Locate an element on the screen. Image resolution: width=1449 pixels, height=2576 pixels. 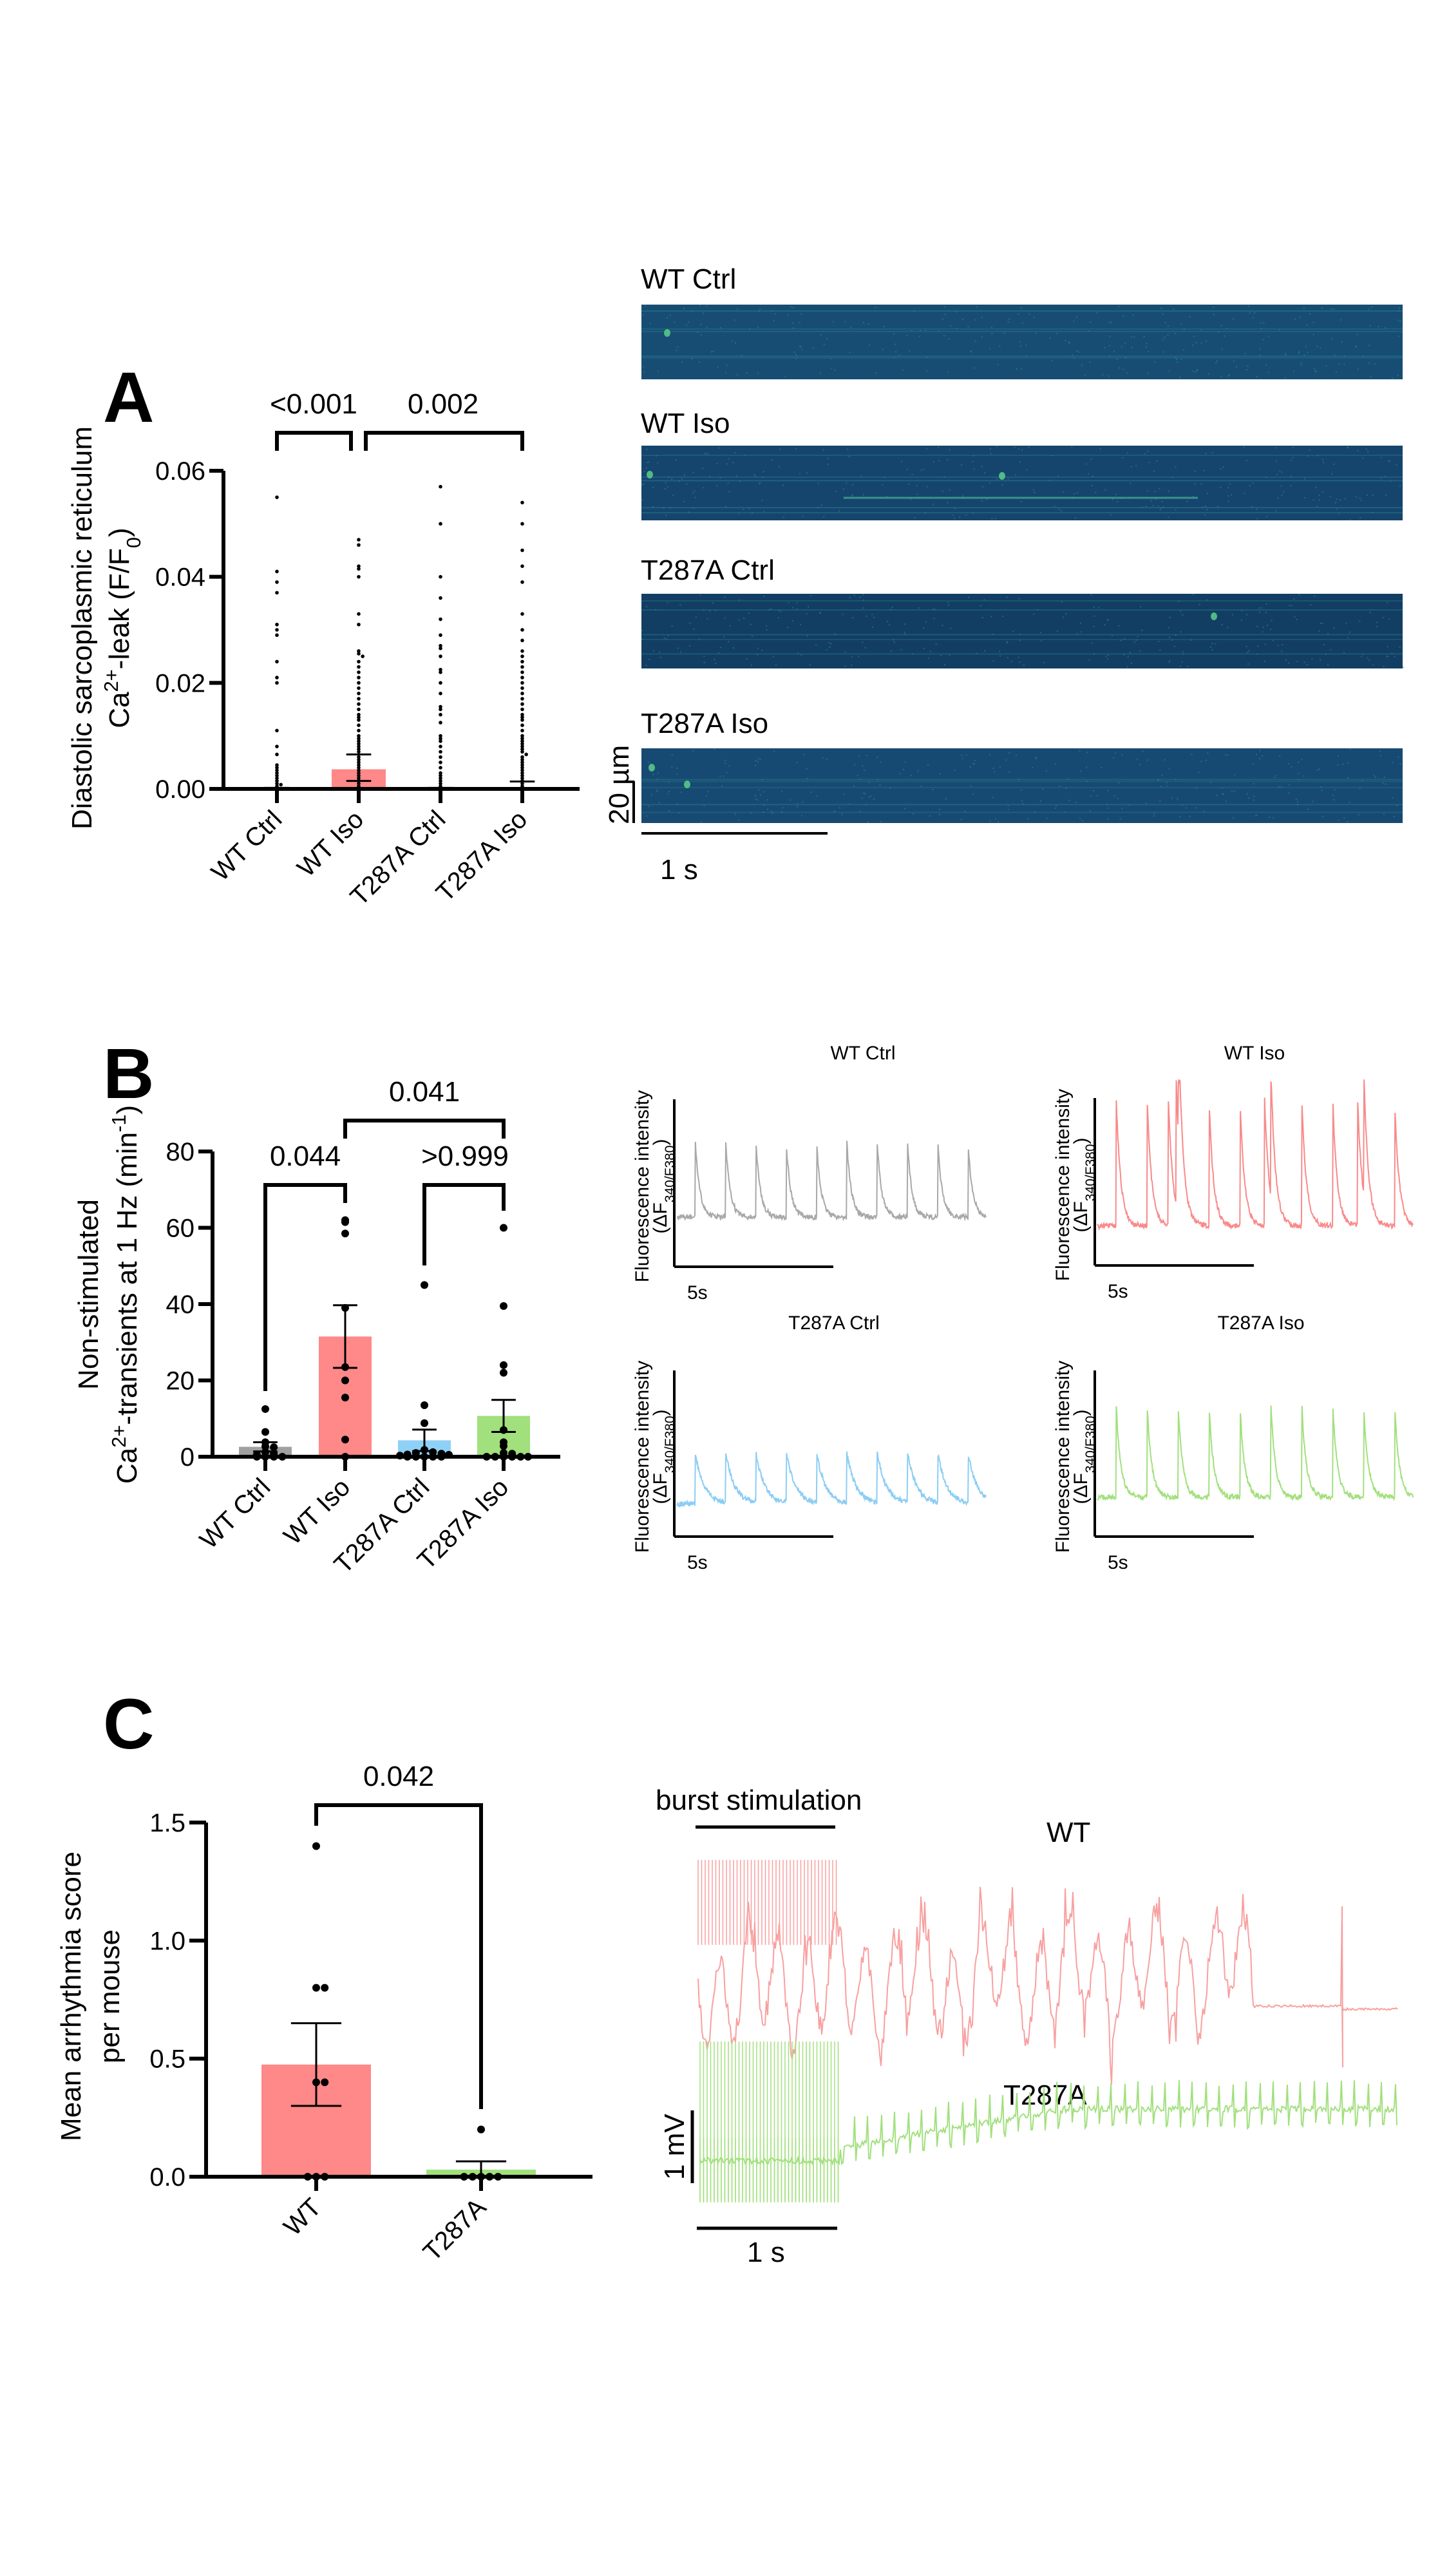
trace-y-label-2: Fluorescence intensity is located at coordinates (642, 1457).